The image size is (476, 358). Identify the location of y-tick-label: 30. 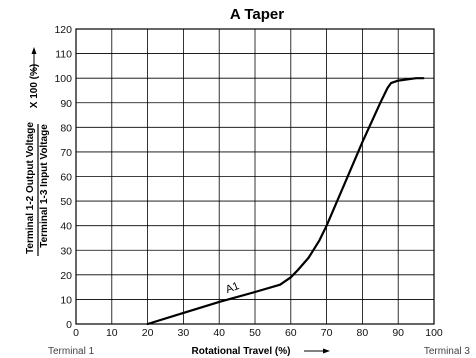
(66, 251).